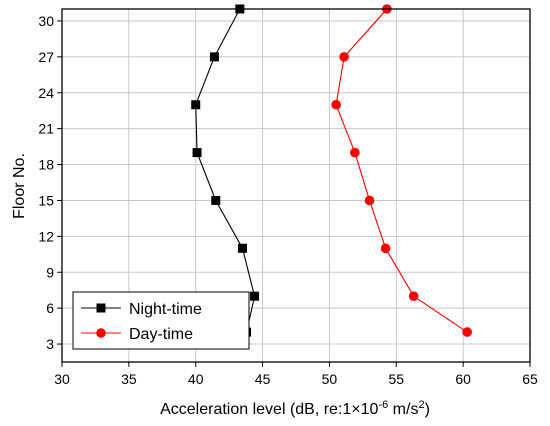 The width and height of the screenshot is (550, 426). What do you see at coordinates (396, 379) in the screenshot?
I see `x-tick-label: 55` at bounding box center [396, 379].